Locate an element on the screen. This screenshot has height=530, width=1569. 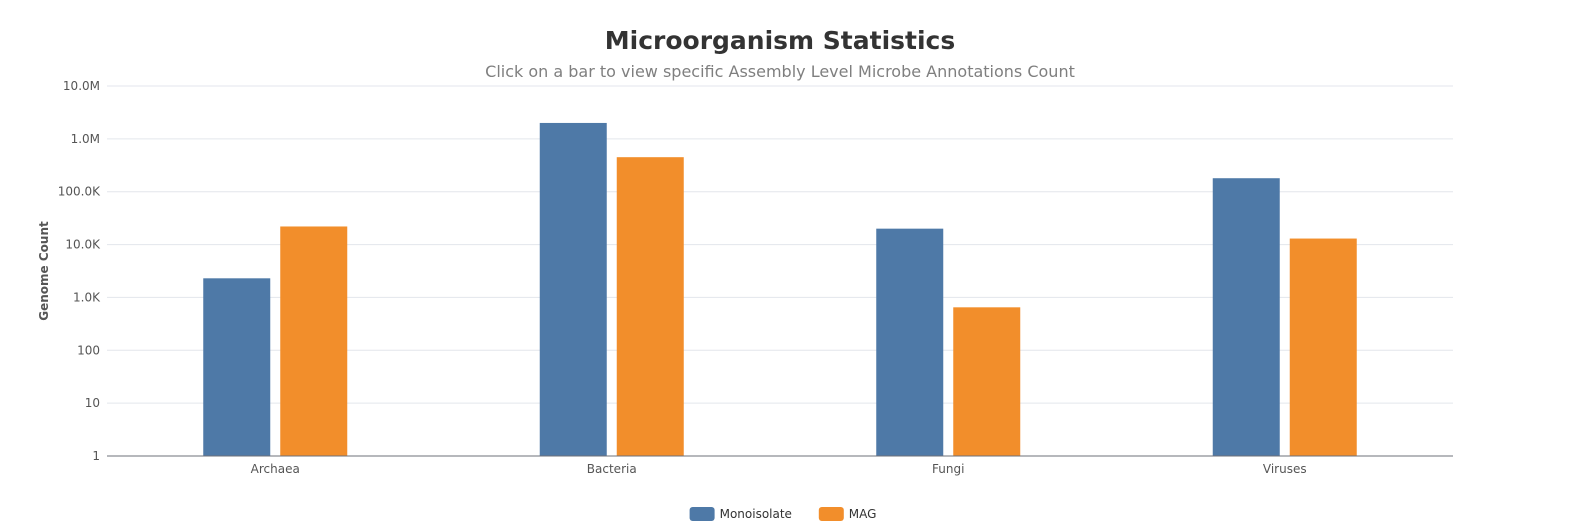
y-tick-label: 10.0M is located at coordinates (81, 86).